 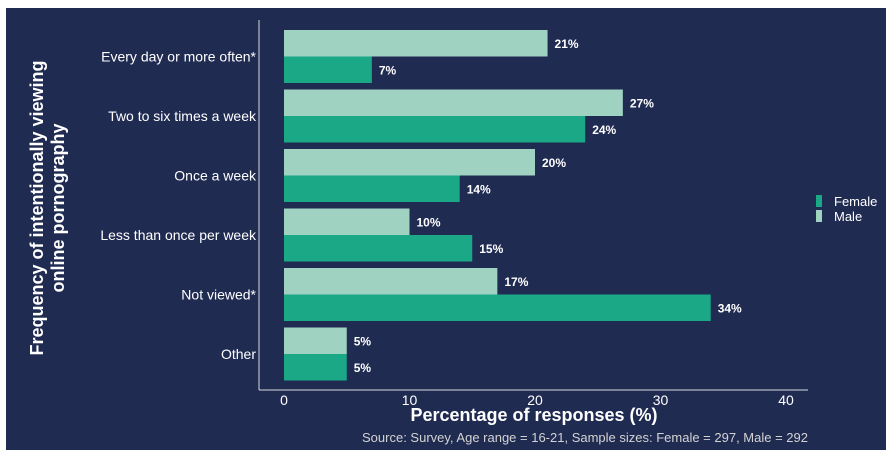 I want to click on data-label-male-less-than-once-per-week: 10%, so click(x=429, y=222).